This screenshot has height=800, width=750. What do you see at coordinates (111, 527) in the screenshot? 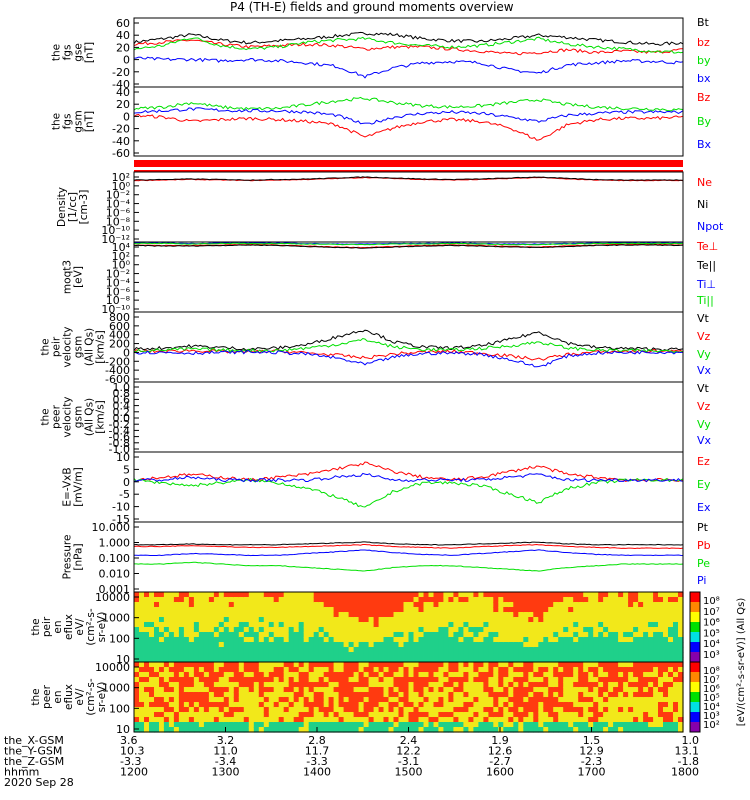
I see `y-tick-label: 10.000` at bounding box center [111, 527].